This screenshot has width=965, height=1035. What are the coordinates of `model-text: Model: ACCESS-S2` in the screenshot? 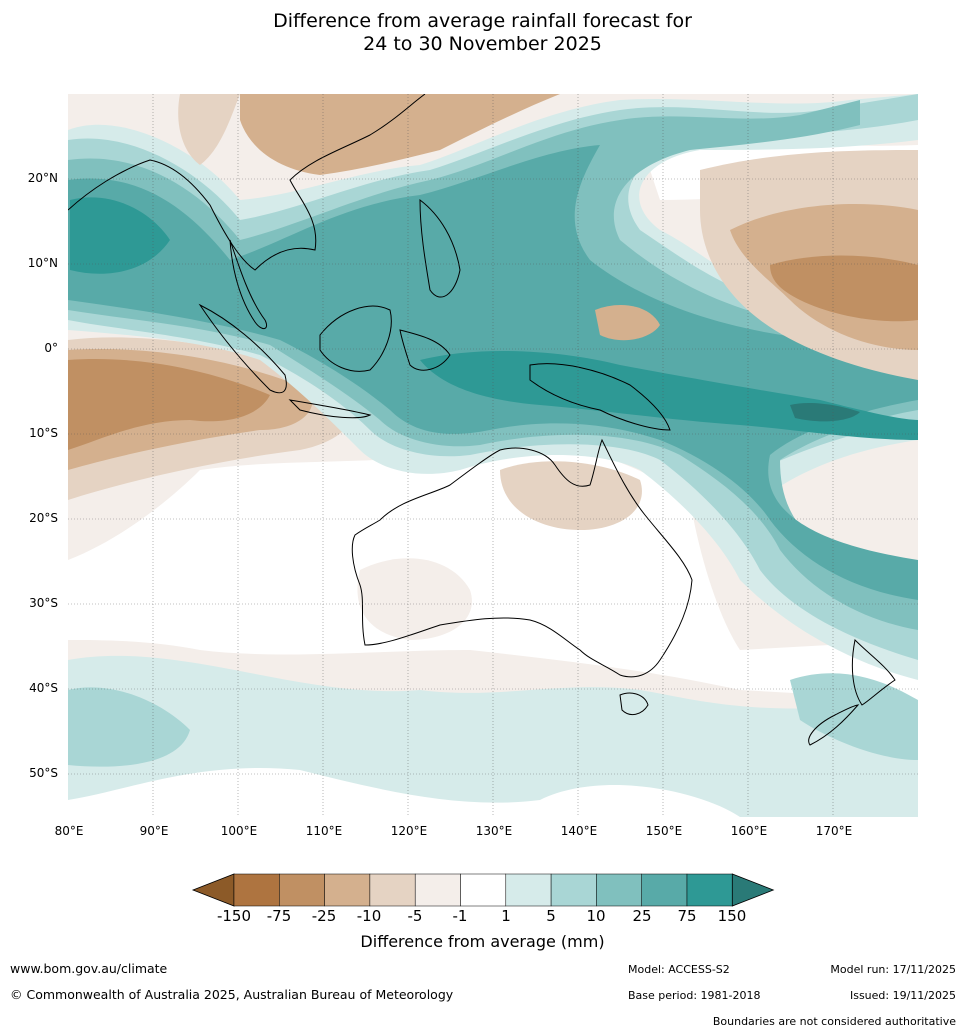 It's located at (679, 969).